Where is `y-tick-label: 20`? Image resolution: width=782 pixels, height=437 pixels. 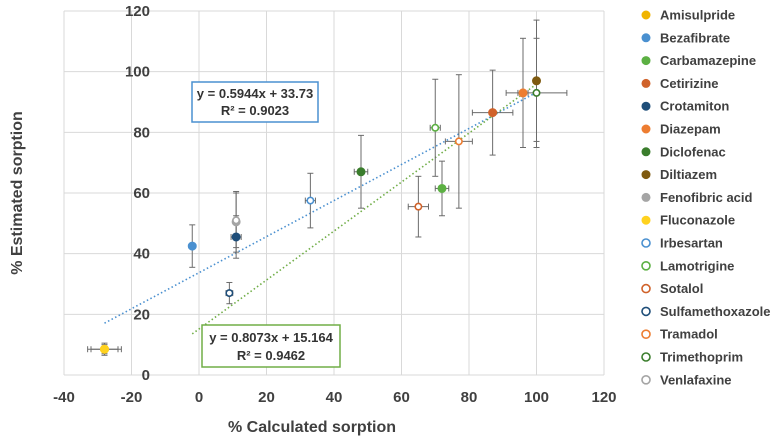
y-tick-label: 20 is located at coordinates (141, 314).